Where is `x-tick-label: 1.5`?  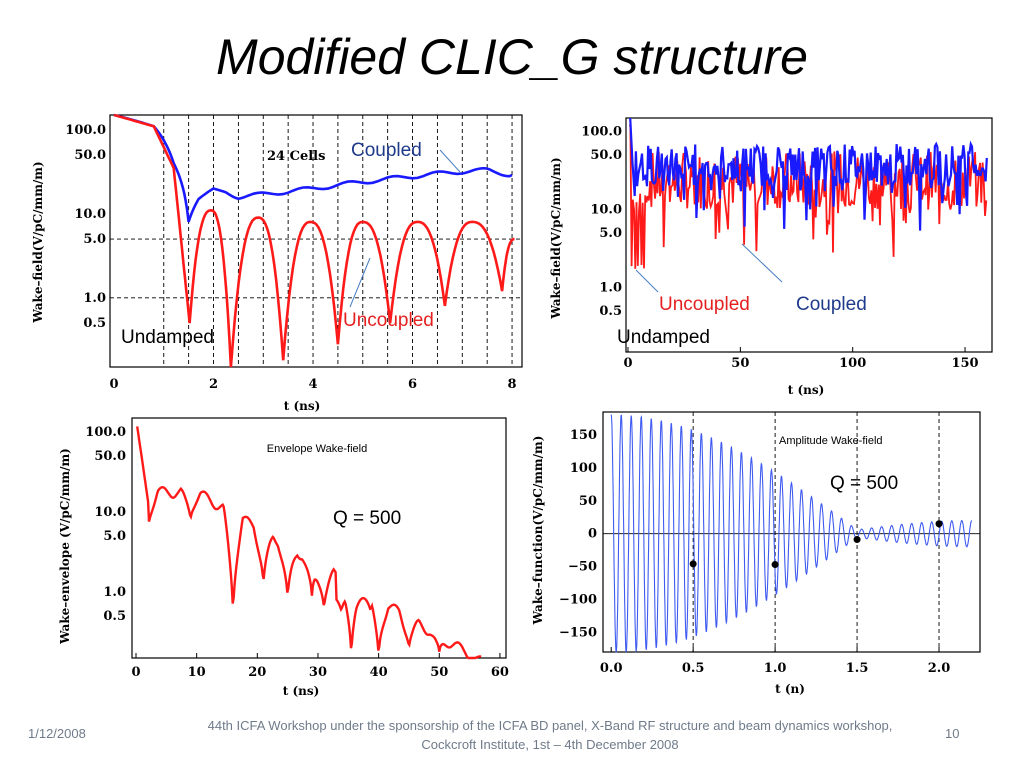
x-tick-label: 1.5 is located at coordinates (857, 668).